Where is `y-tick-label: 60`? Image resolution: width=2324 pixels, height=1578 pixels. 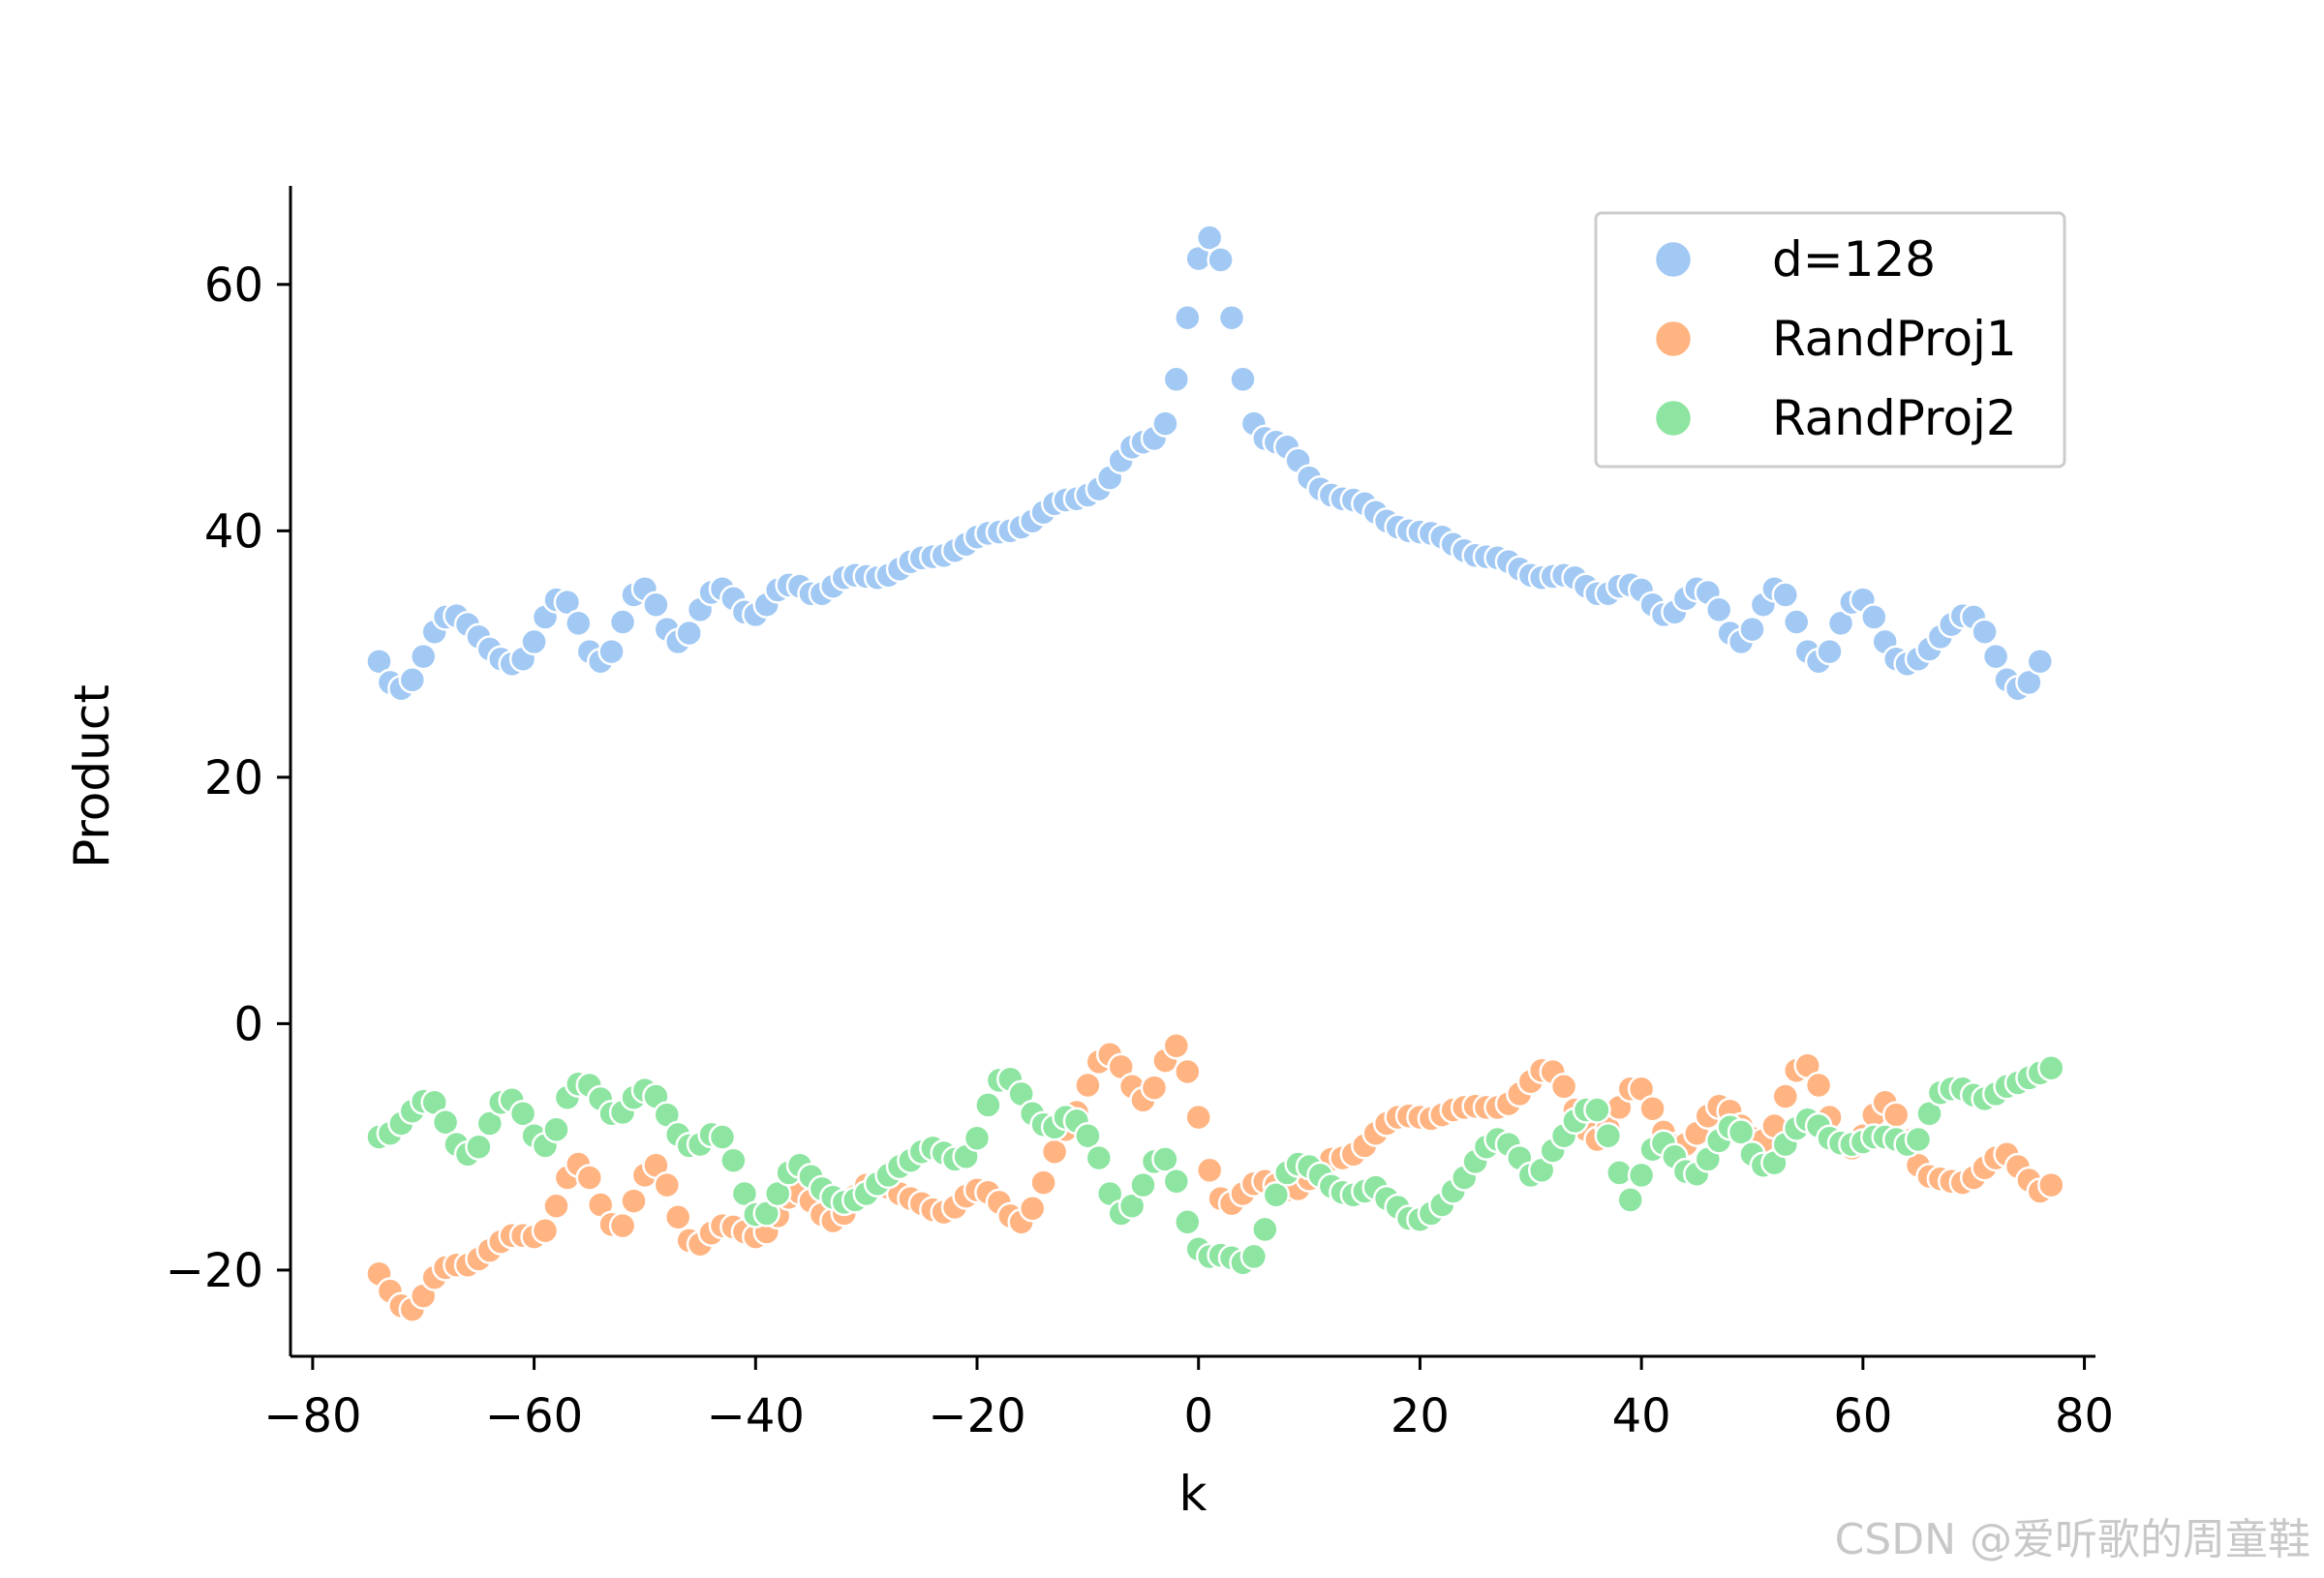 y-tick-label: 60 is located at coordinates (233, 285).